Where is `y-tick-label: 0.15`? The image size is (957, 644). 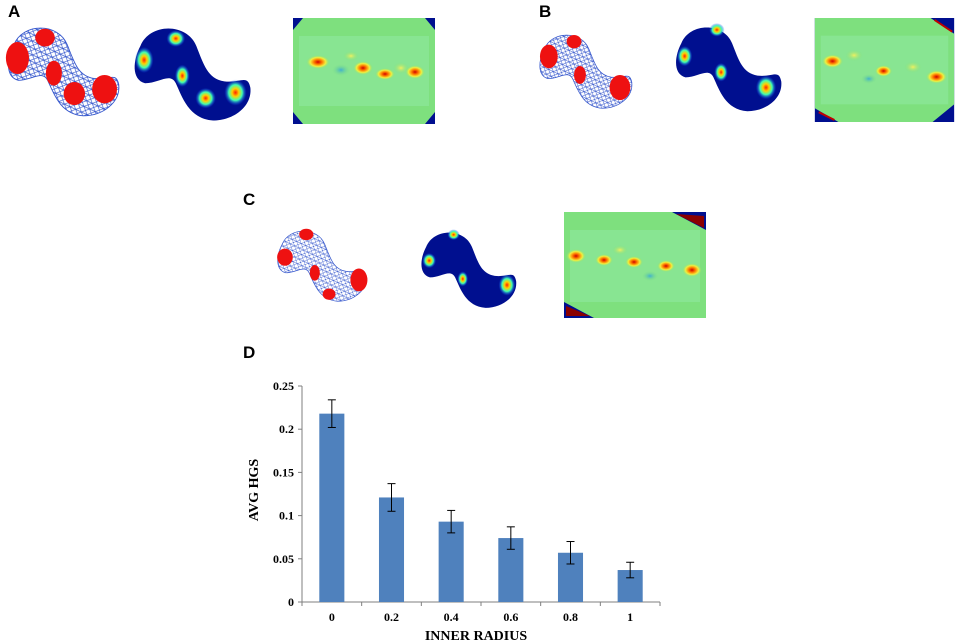
y-tick-label: 0.15 is located at coordinates (283, 472).